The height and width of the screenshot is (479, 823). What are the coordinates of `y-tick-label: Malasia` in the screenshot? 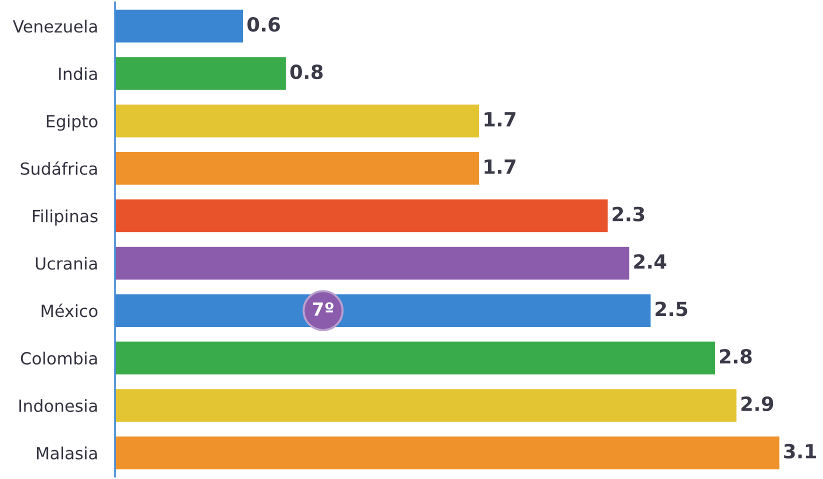 It's located at (67, 453).